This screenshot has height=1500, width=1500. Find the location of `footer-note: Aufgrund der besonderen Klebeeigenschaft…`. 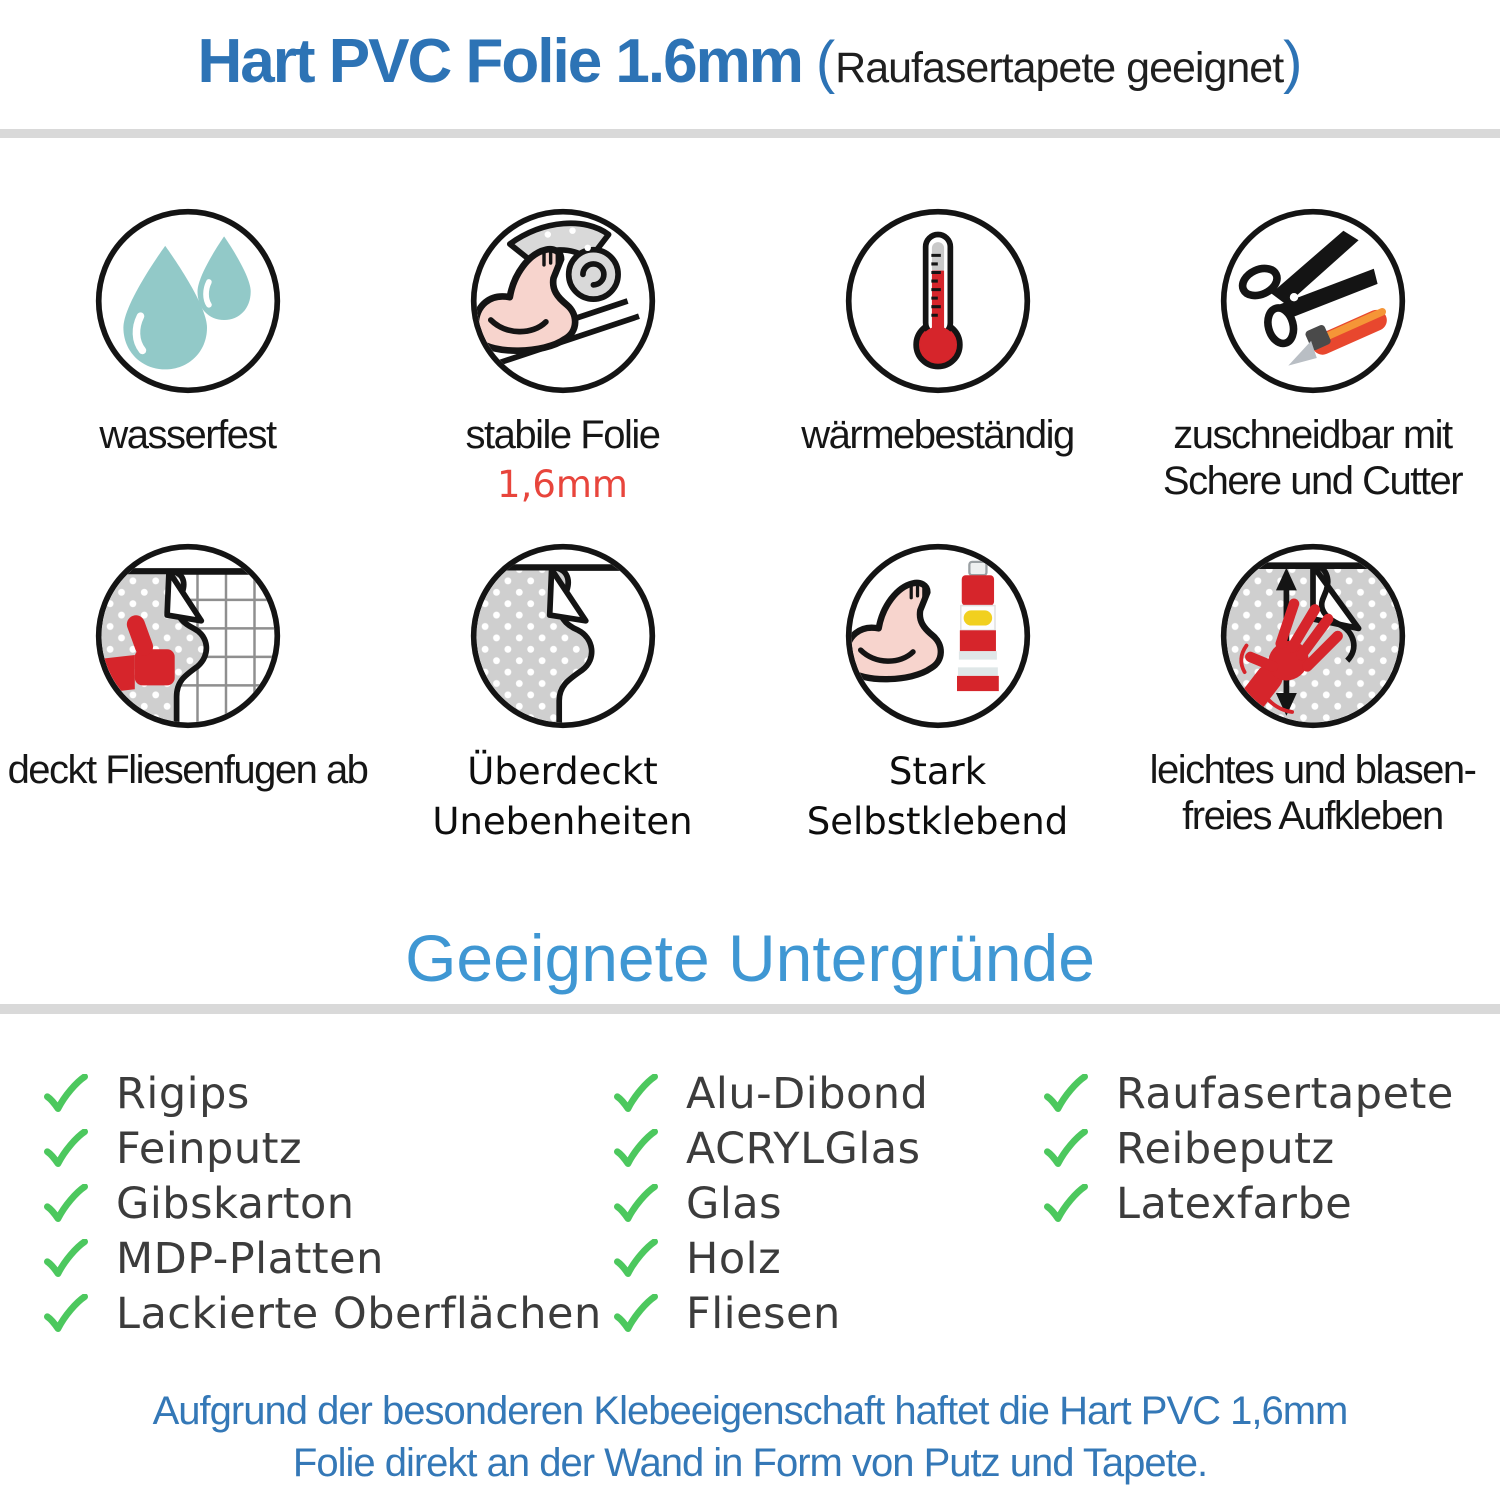

footer-note: Aufgrund der besonderen Klebeeigenschaft… is located at coordinates (750, 1437).